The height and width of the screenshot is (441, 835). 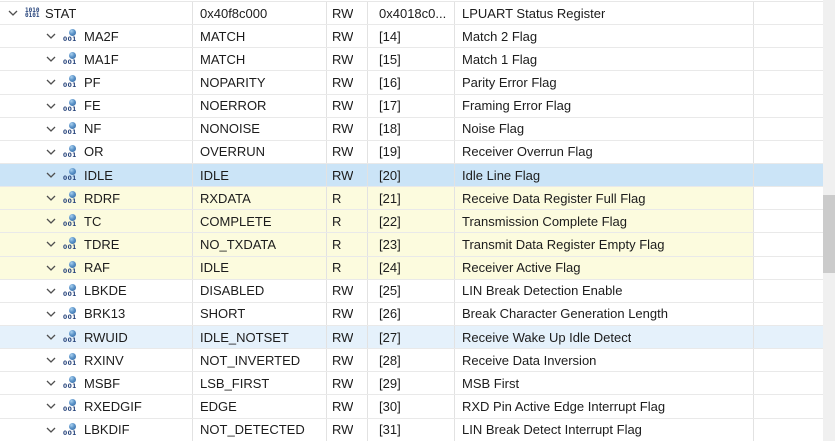 I want to click on value-label: NOPARITY, so click(x=233, y=82).